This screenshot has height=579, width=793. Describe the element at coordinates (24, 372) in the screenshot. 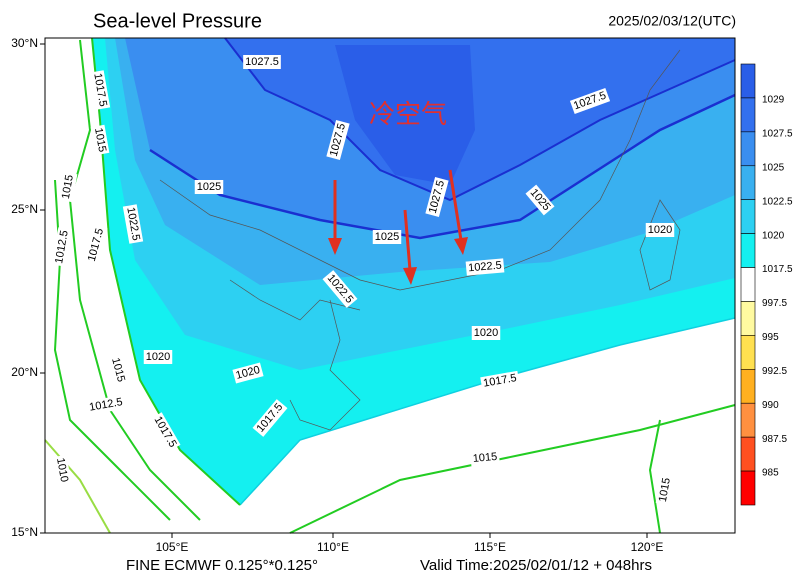

I see `lat-label: 20°N` at that location.